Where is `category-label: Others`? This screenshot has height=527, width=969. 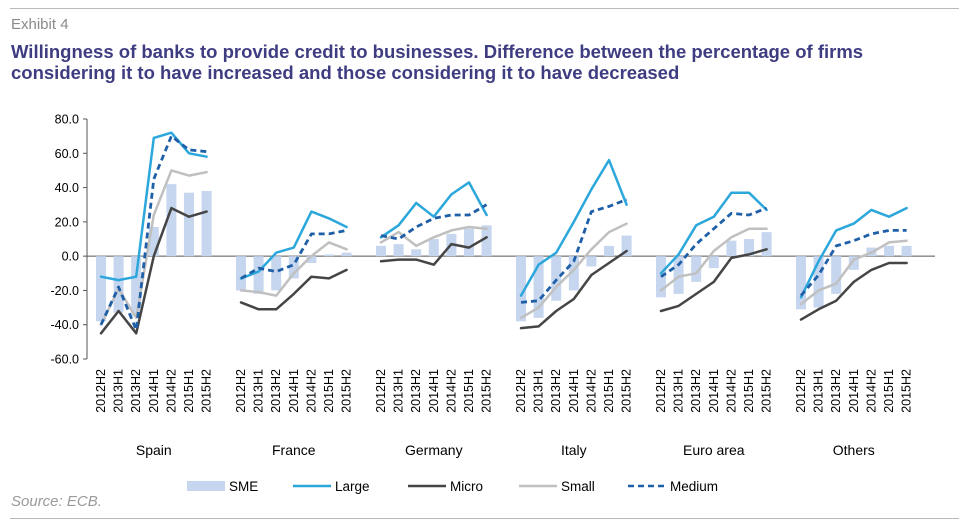
category-label: Others is located at coordinates (854, 450).